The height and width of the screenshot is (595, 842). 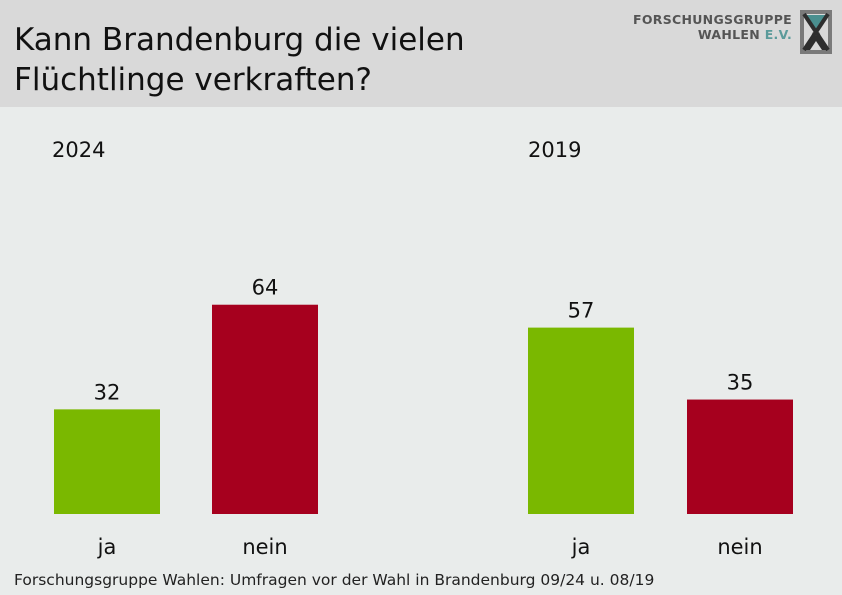 What do you see at coordinates (712, 19) in the screenshot?
I see `logo-line-1: FORSCHUNGSGRUPPE` at bounding box center [712, 19].